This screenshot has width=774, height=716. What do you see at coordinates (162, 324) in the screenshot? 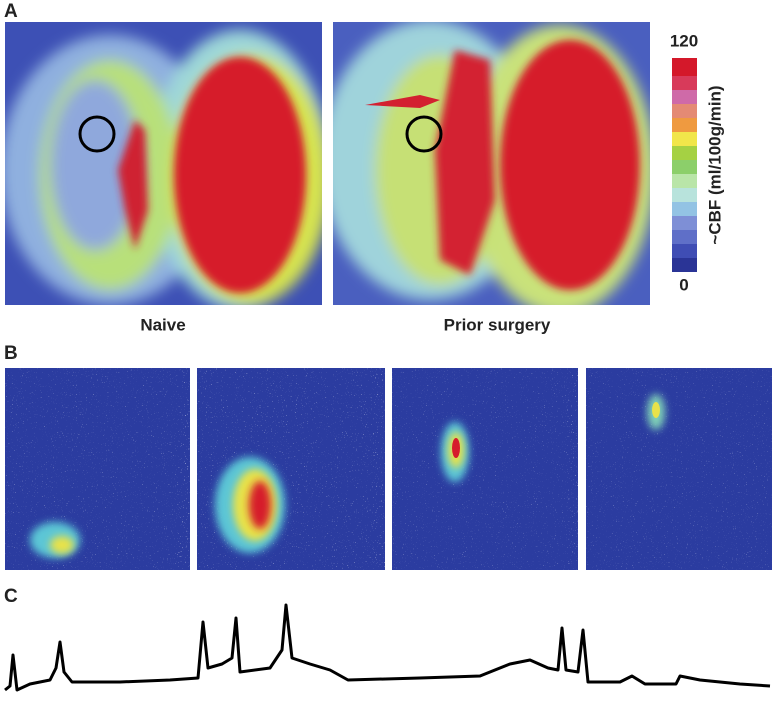
I see `caption: Naive` at bounding box center [162, 324].